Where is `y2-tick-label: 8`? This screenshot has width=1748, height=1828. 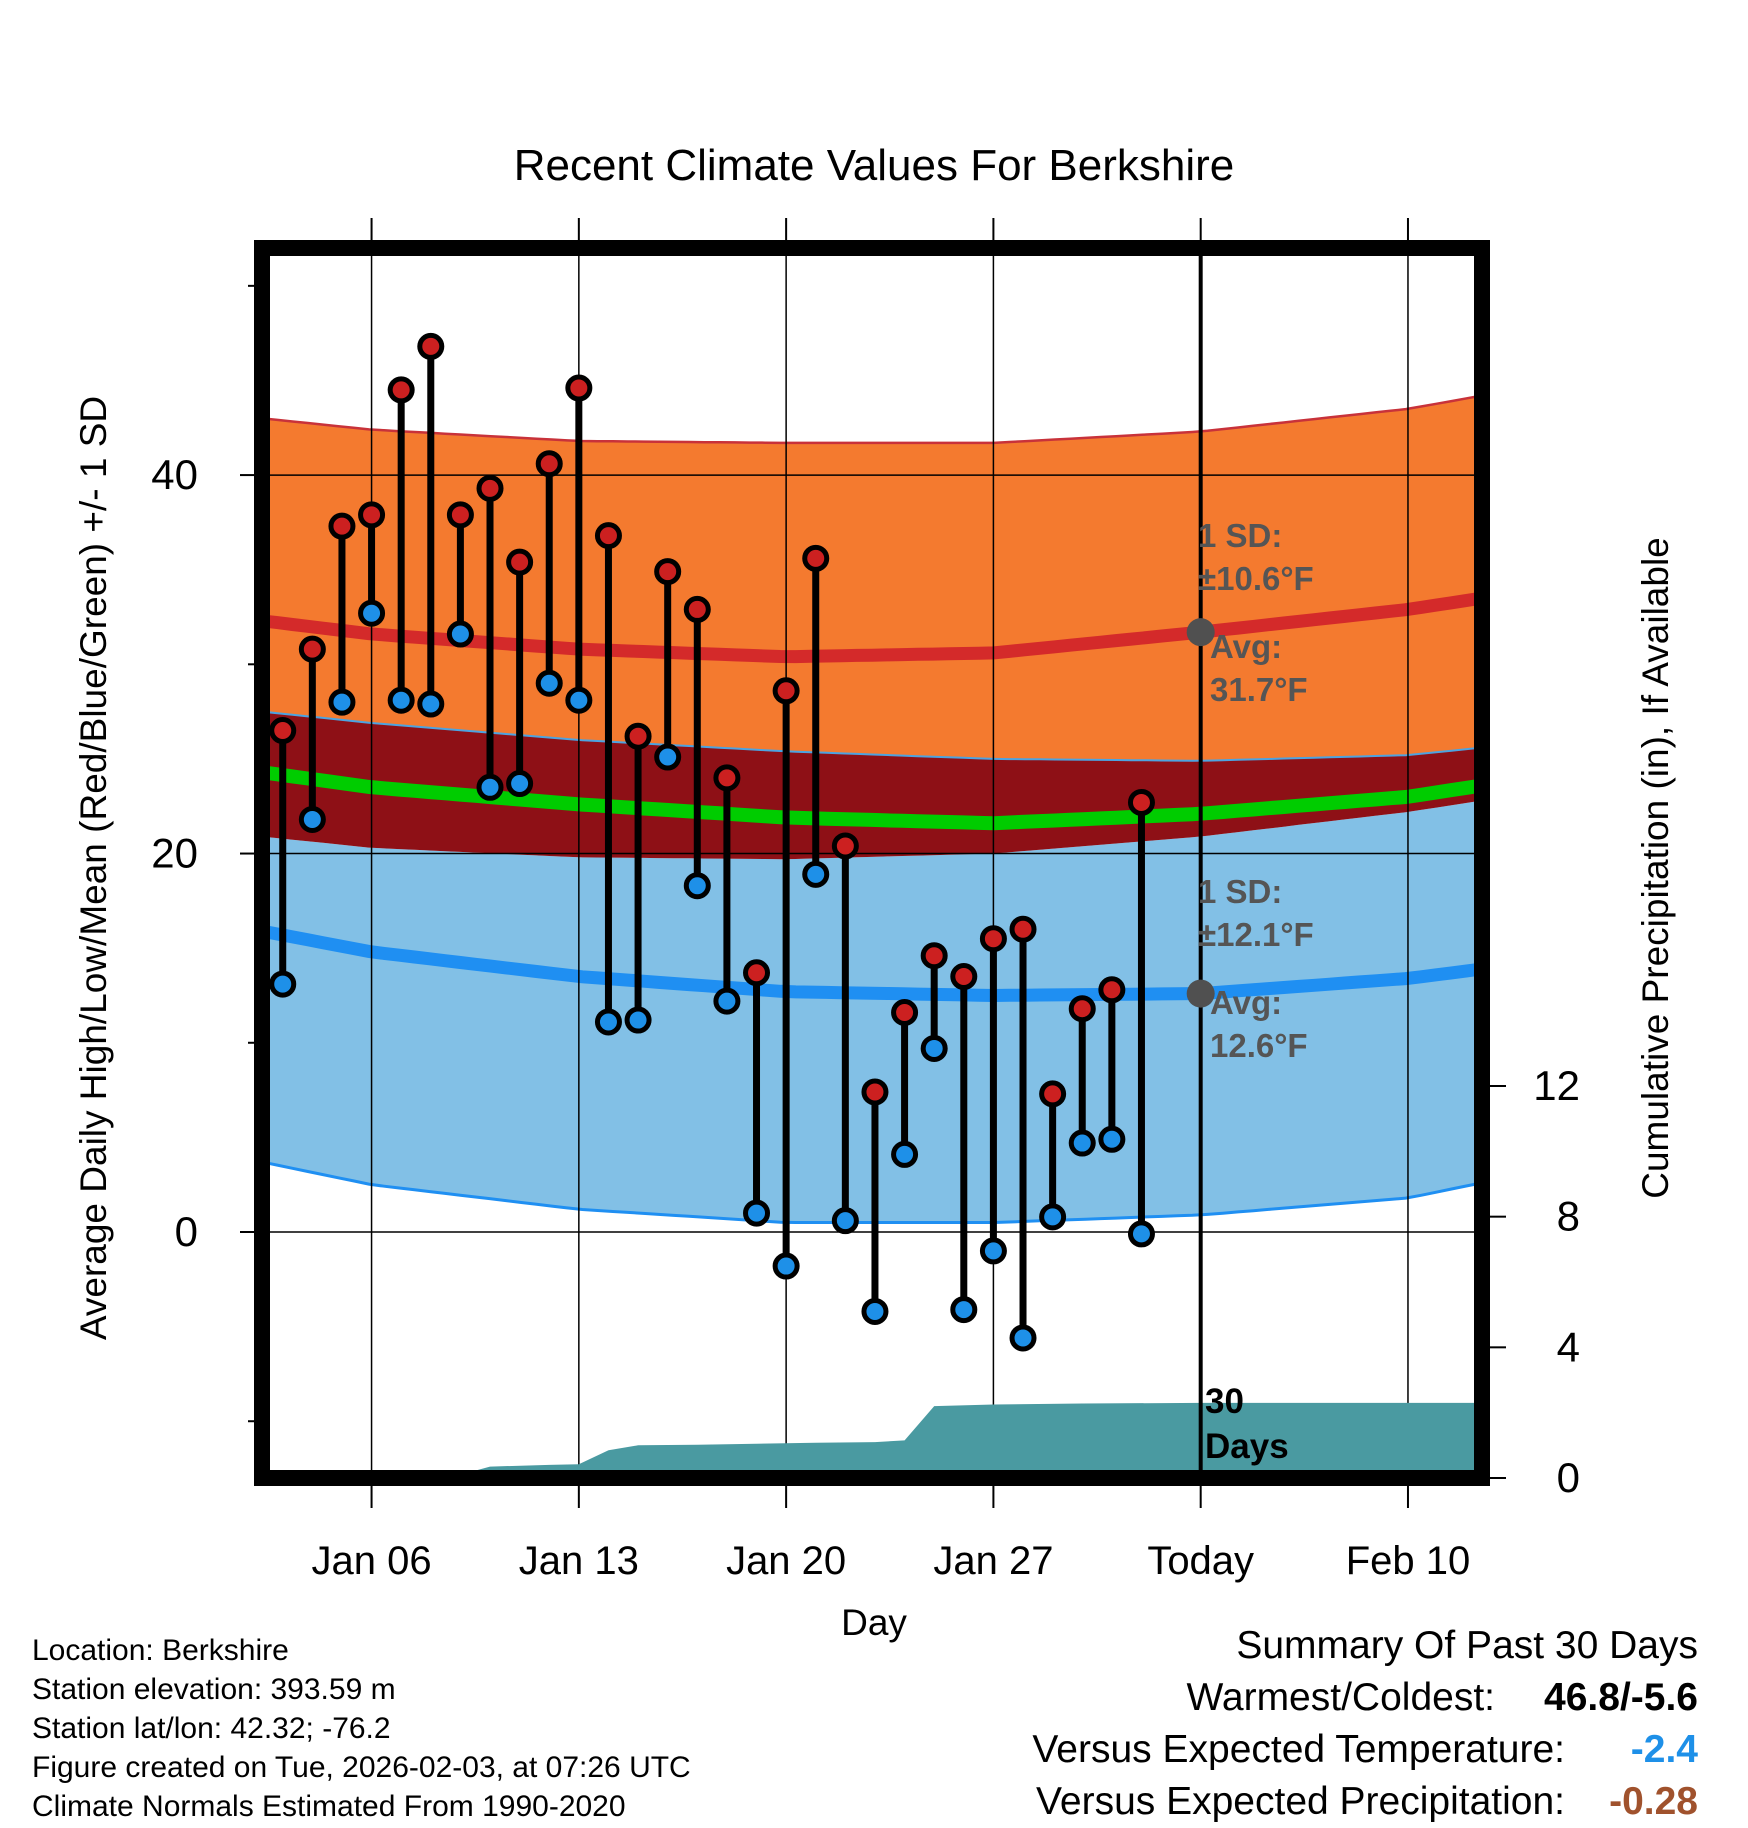 y2-tick-label: 8 is located at coordinates (1568, 1216).